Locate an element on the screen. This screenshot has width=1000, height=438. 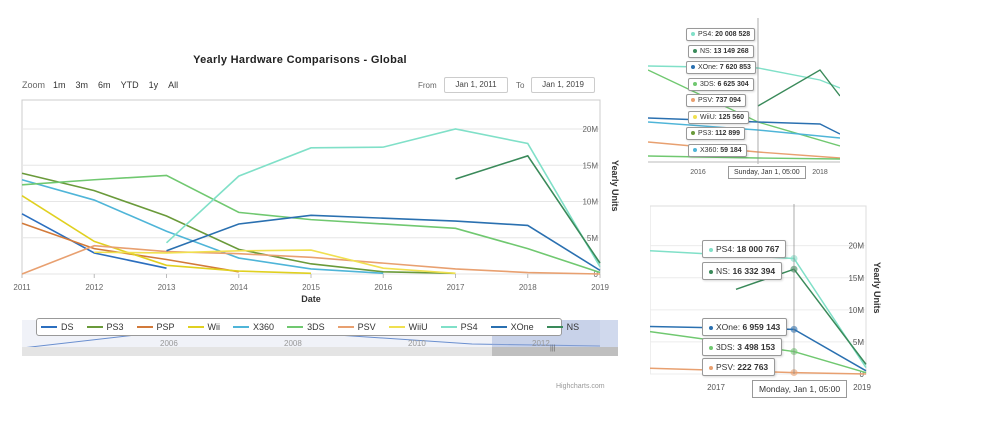
legend-item-ps3: PS3 is located at coordinates (105, 327).